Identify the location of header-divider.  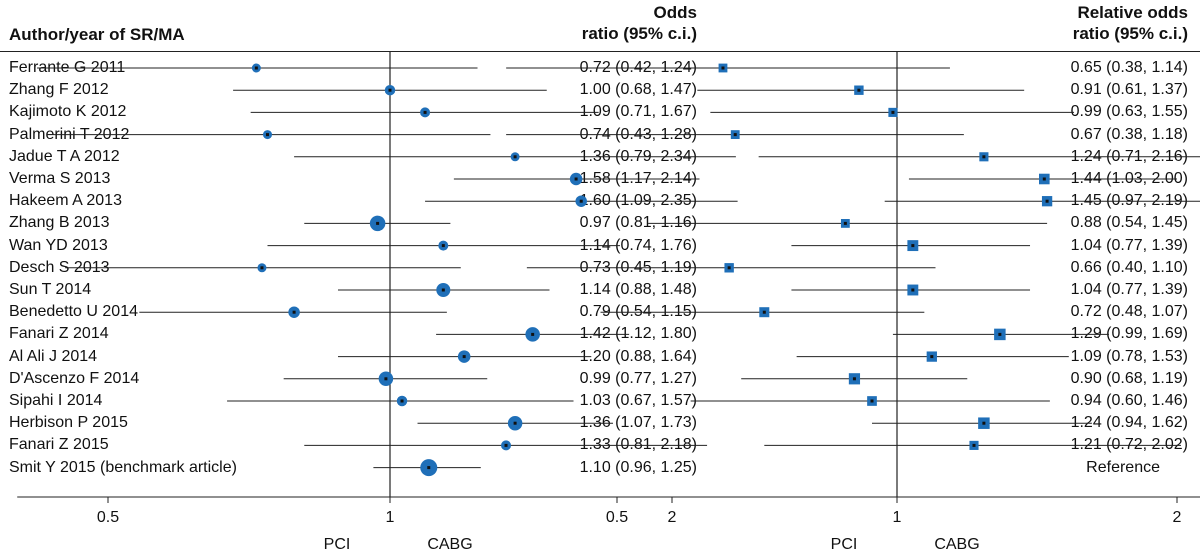
(600, 51).